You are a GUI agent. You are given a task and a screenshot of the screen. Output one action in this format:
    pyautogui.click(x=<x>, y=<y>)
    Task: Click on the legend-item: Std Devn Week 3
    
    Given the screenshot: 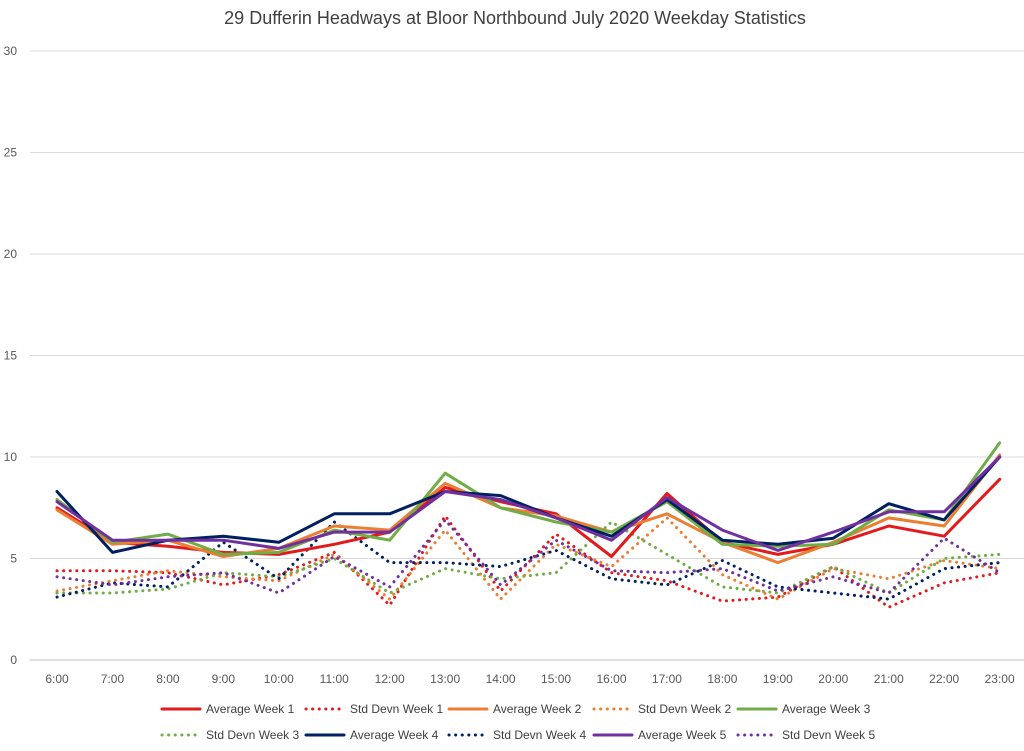 What is the action you would take?
    pyautogui.click(x=229, y=735)
    